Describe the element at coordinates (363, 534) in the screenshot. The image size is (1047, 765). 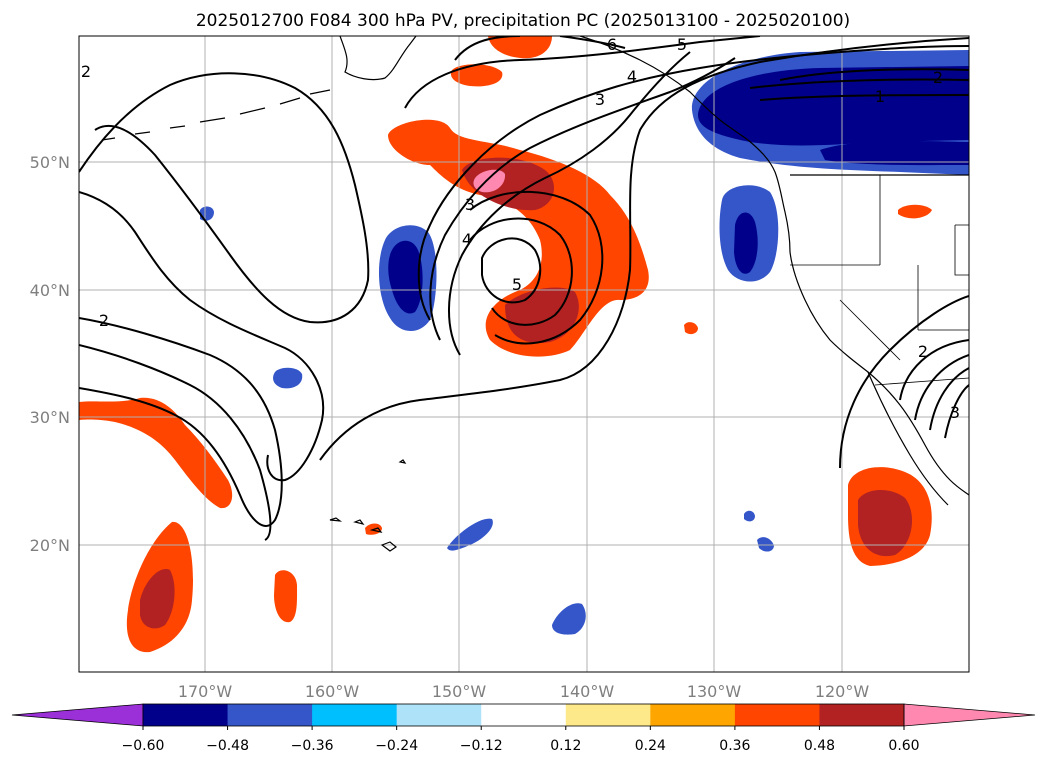
I see `hawaiian-islands` at that location.